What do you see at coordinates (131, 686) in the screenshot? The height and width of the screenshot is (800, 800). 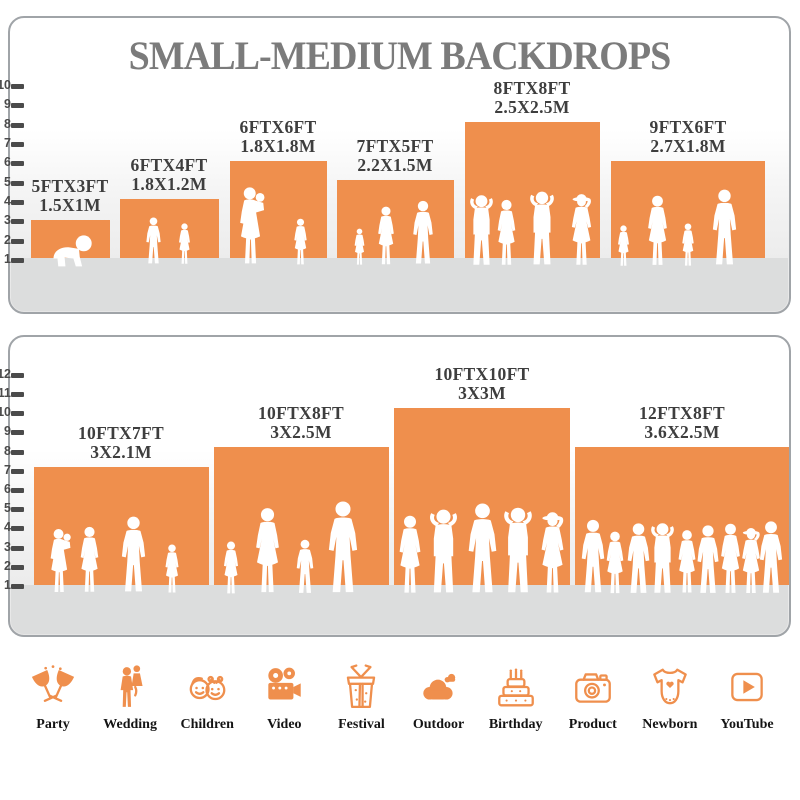 I see `wedding-icon` at bounding box center [131, 686].